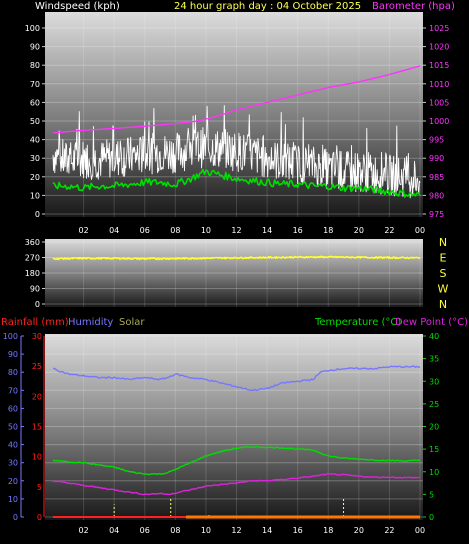 The height and width of the screenshot is (544, 469). Describe the element at coordinates (439, 84) in the screenshot. I see `barometer-tick-label: 1010` at that location.